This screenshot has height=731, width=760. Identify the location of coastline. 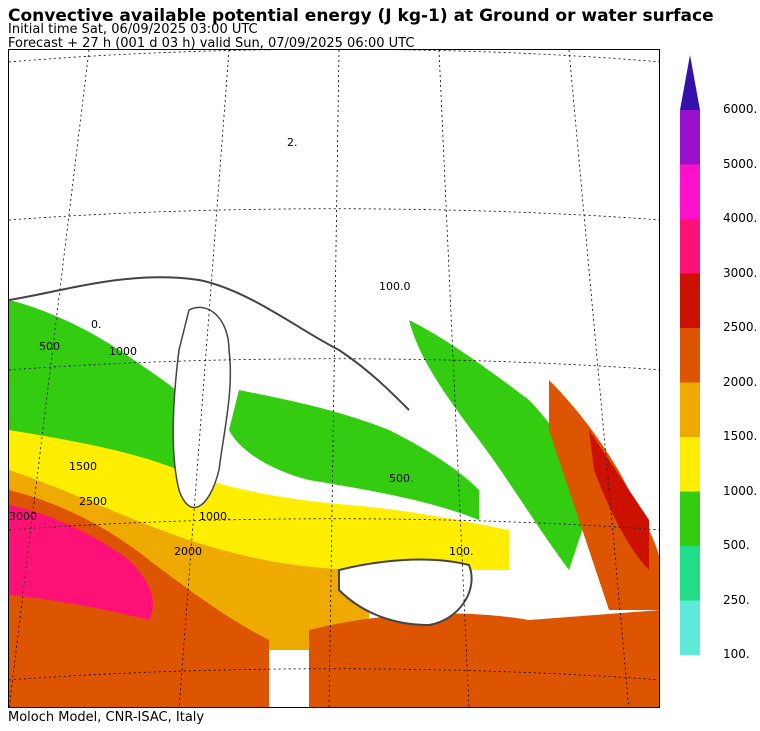
(209, 343).